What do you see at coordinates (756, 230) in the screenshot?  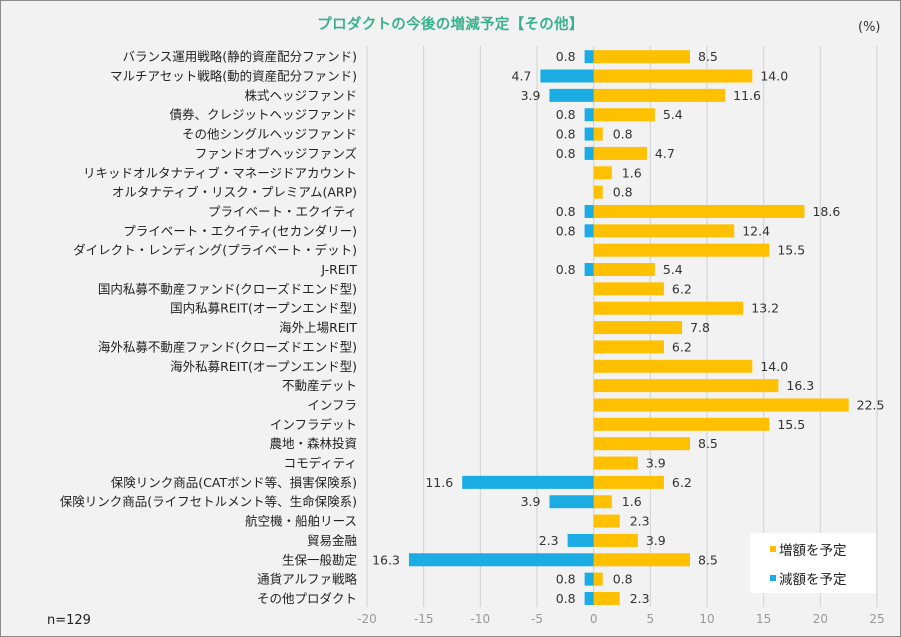 I see `value-label-increase: 12.4` at bounding box center [756, 230].